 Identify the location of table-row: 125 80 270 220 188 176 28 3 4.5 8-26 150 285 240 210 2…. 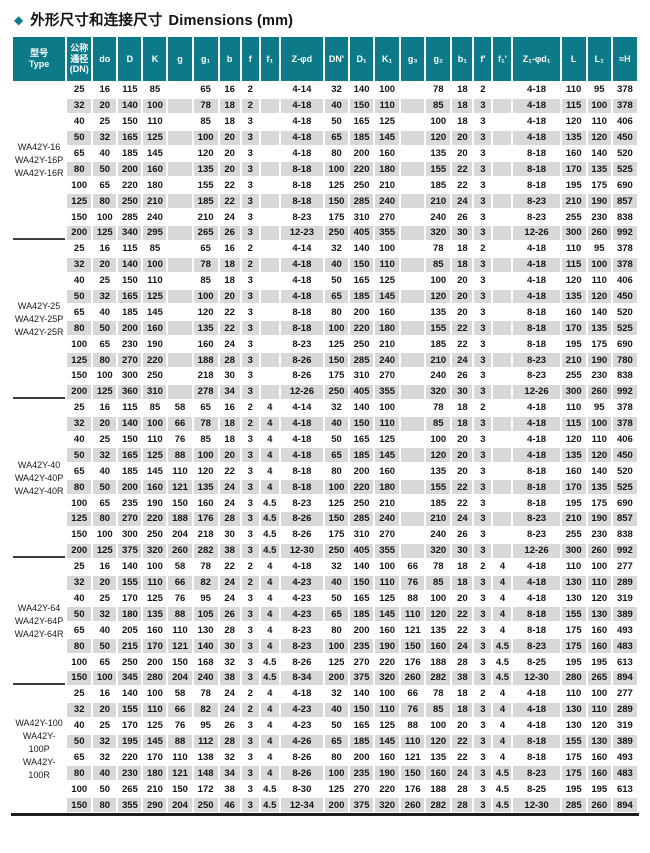
(325, 519).